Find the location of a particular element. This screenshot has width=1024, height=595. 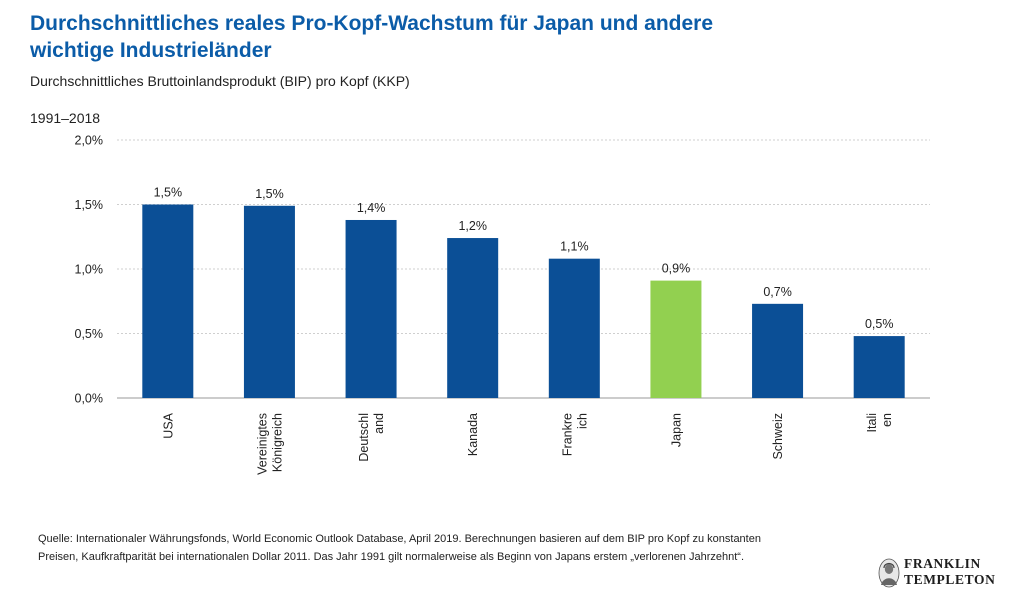

logo-line-2: TEMPLETON is located at coordinates (950, 579).